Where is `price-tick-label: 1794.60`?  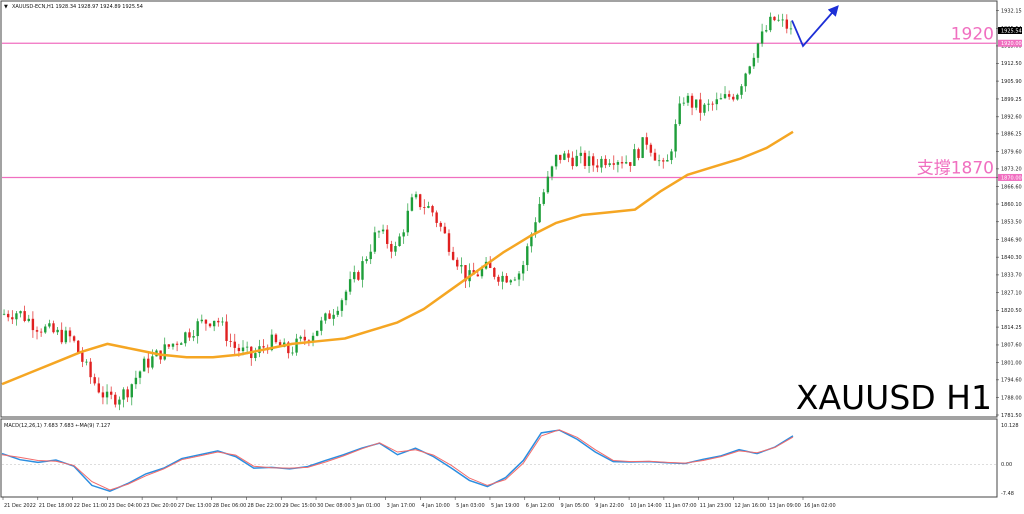
price-tick-label: 1794.60 is located at coordinates (1011, 381).